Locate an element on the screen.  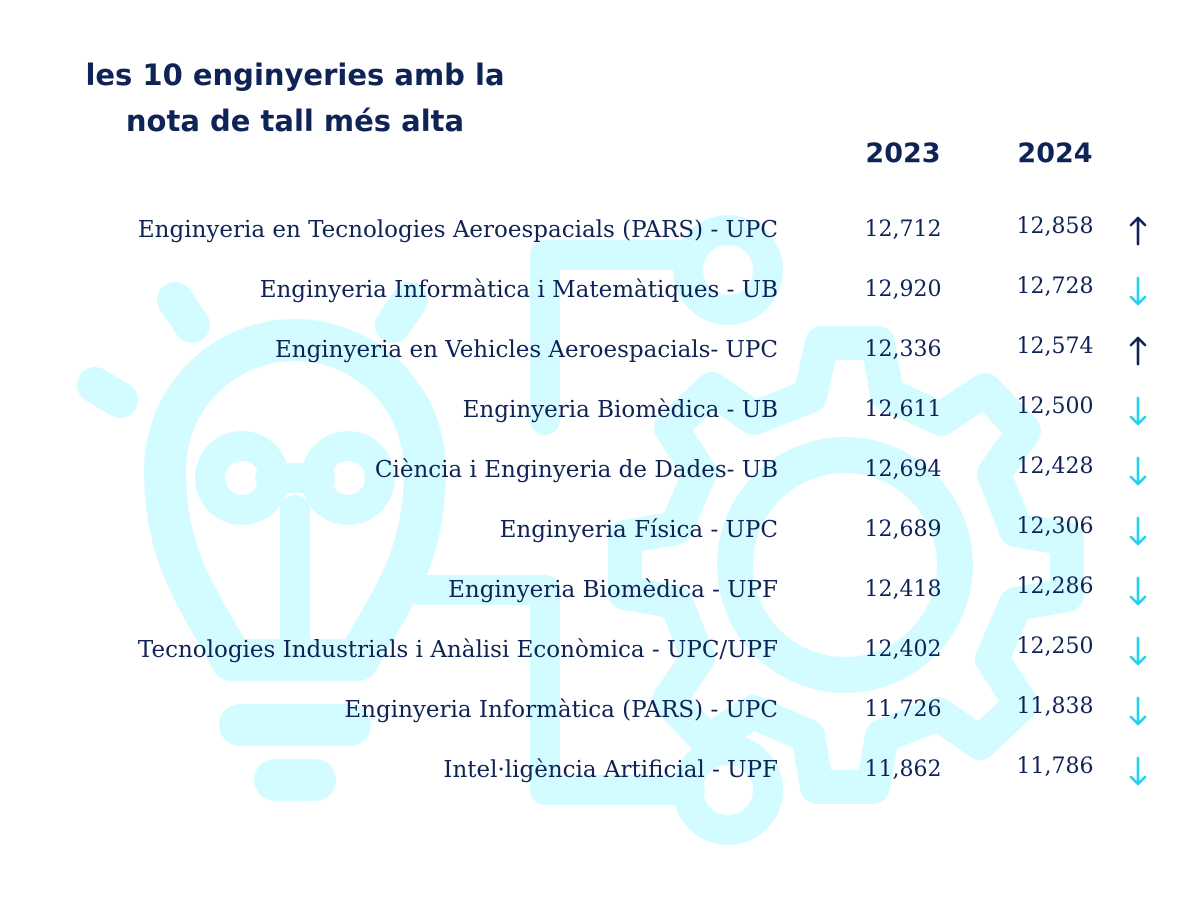
degree-name: Enginyeria Física - UPC is located at coordinates (638, 530).